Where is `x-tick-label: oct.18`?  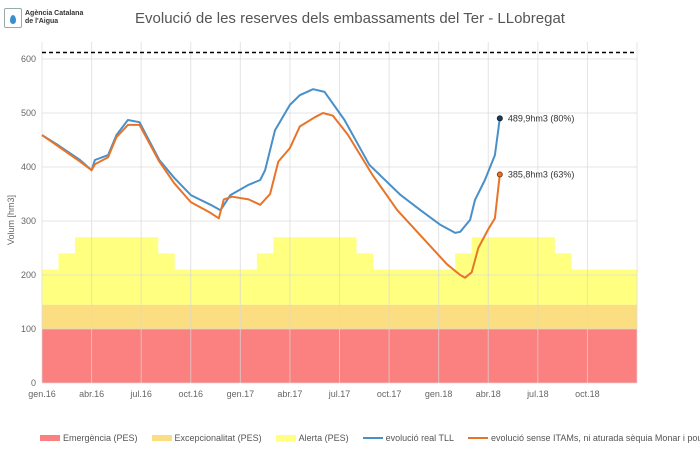
x-tick-label: oct.18 is located at coordinates (587, 394).